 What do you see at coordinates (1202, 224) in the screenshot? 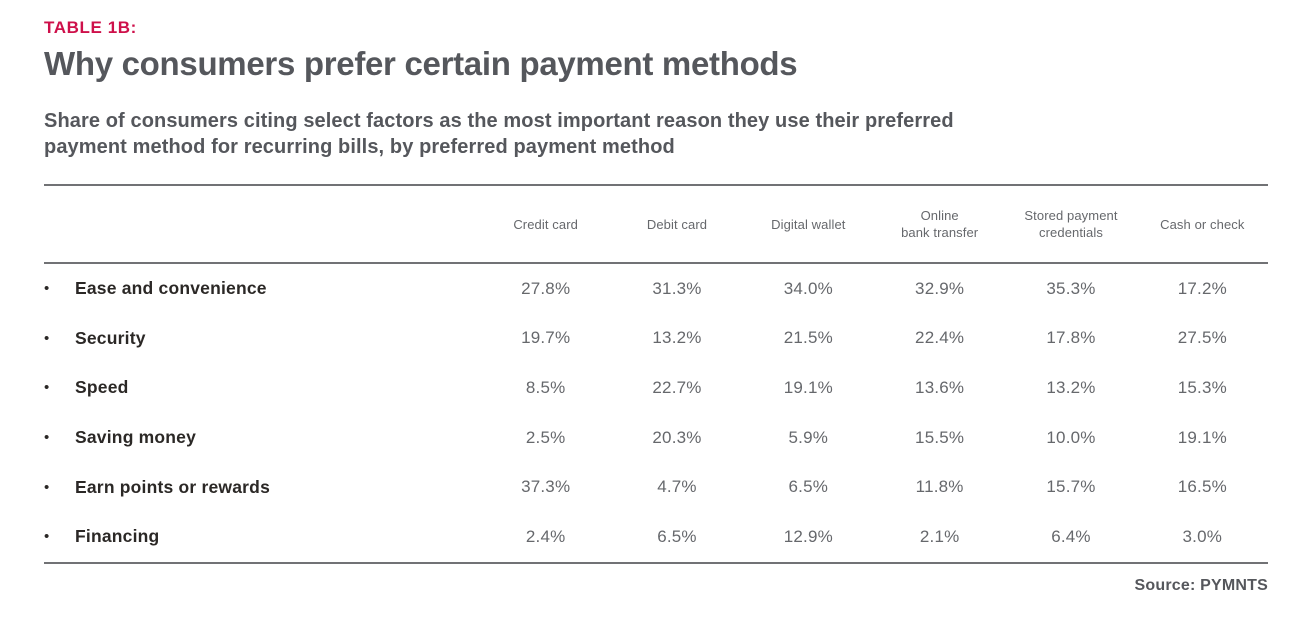
I see `column-header-cash-or-check: Cash or check` at bounding box center [1202, 224].